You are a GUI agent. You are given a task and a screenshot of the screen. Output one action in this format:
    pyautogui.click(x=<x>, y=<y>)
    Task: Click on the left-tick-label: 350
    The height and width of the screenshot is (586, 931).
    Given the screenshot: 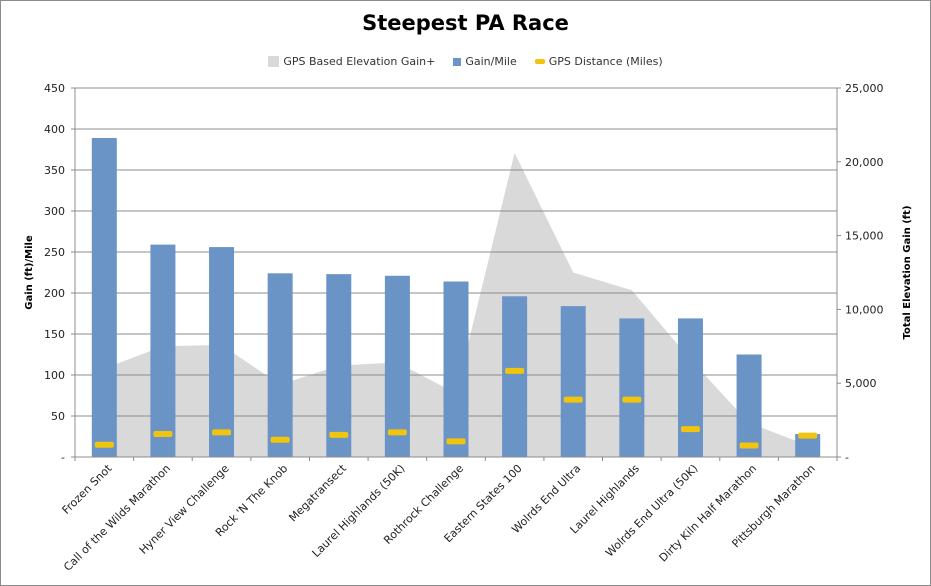 What is the action you would take?
    pyautogui.click(x=54, y=170)
    